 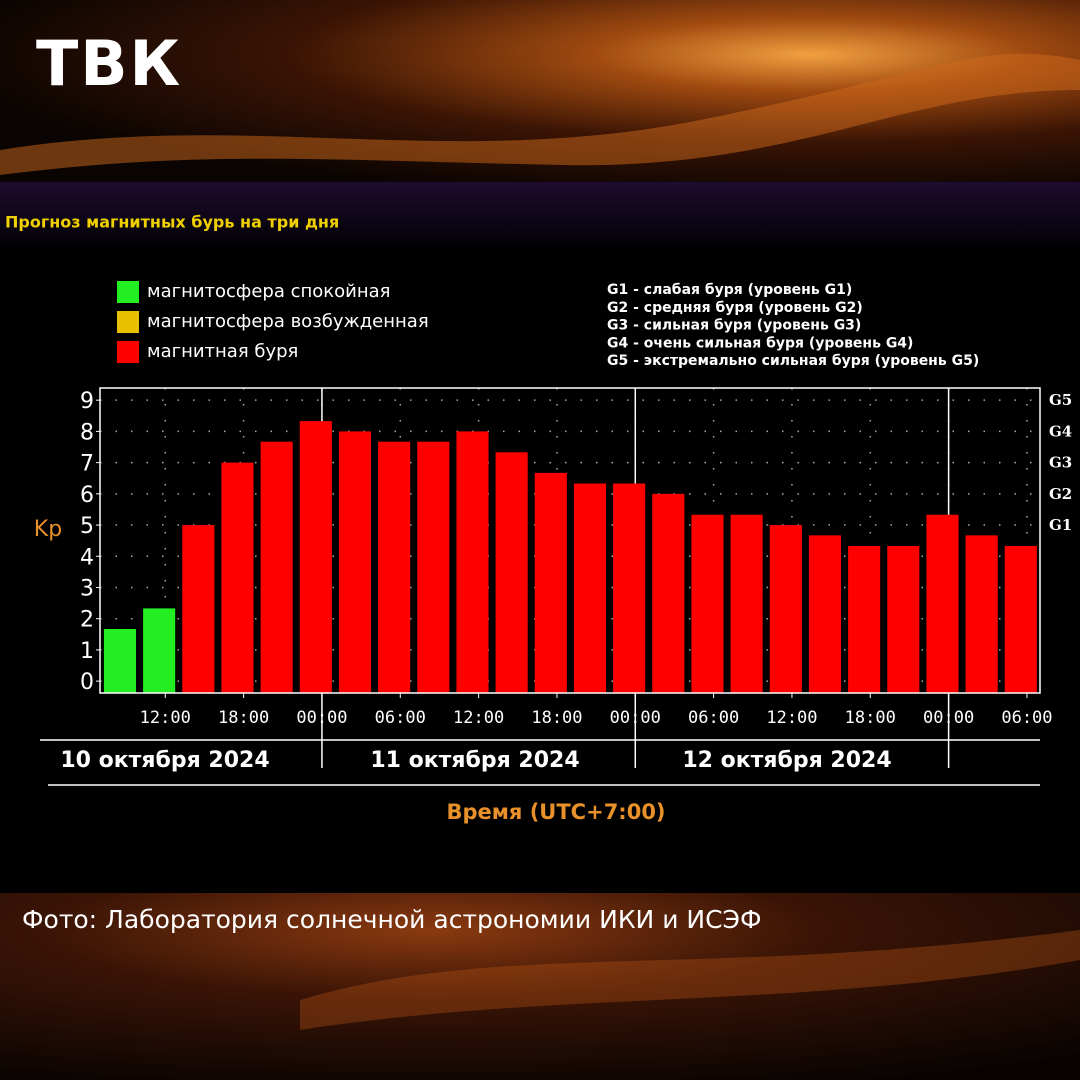 What do you see at coordinates (734, 326) in the screenshot?
I see `annotation: G3 - сильная буря (уровень G3)` at bounding box center [734, 326].